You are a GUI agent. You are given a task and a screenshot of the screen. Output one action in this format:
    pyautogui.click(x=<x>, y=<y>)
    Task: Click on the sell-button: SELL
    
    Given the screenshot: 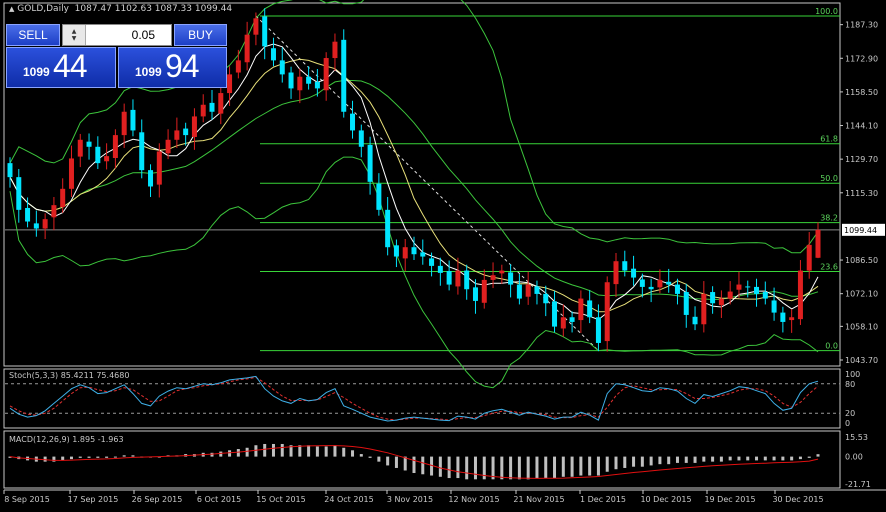 What is the action you would take?
    pyautogui.click(x=33, y=35)
    